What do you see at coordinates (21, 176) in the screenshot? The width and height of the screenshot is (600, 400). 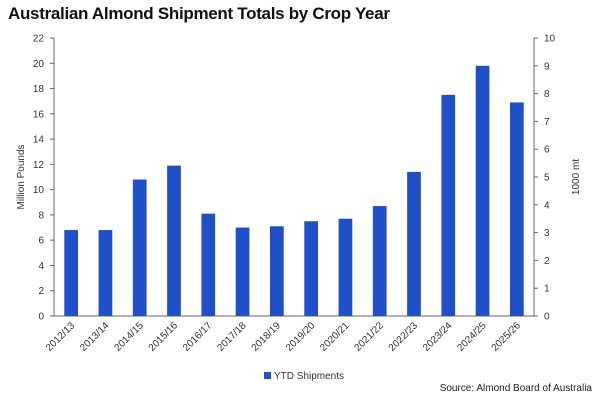 I see `y-axis-title: Million Pounds` at bounding box center [21, 176].